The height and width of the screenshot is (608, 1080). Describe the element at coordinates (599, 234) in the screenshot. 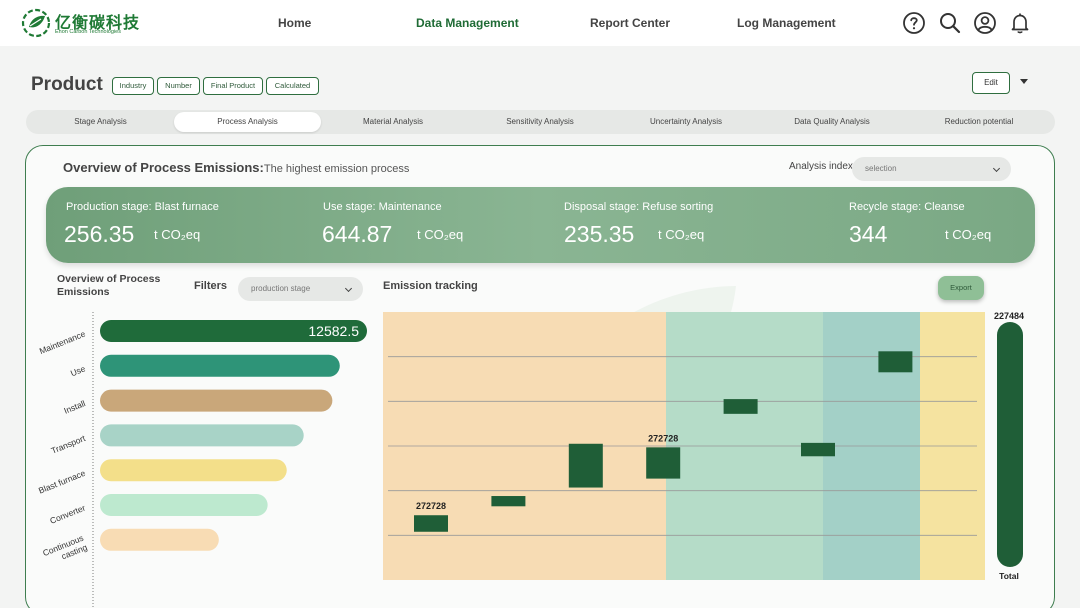

I see `stage-value: 235.35` at that location.